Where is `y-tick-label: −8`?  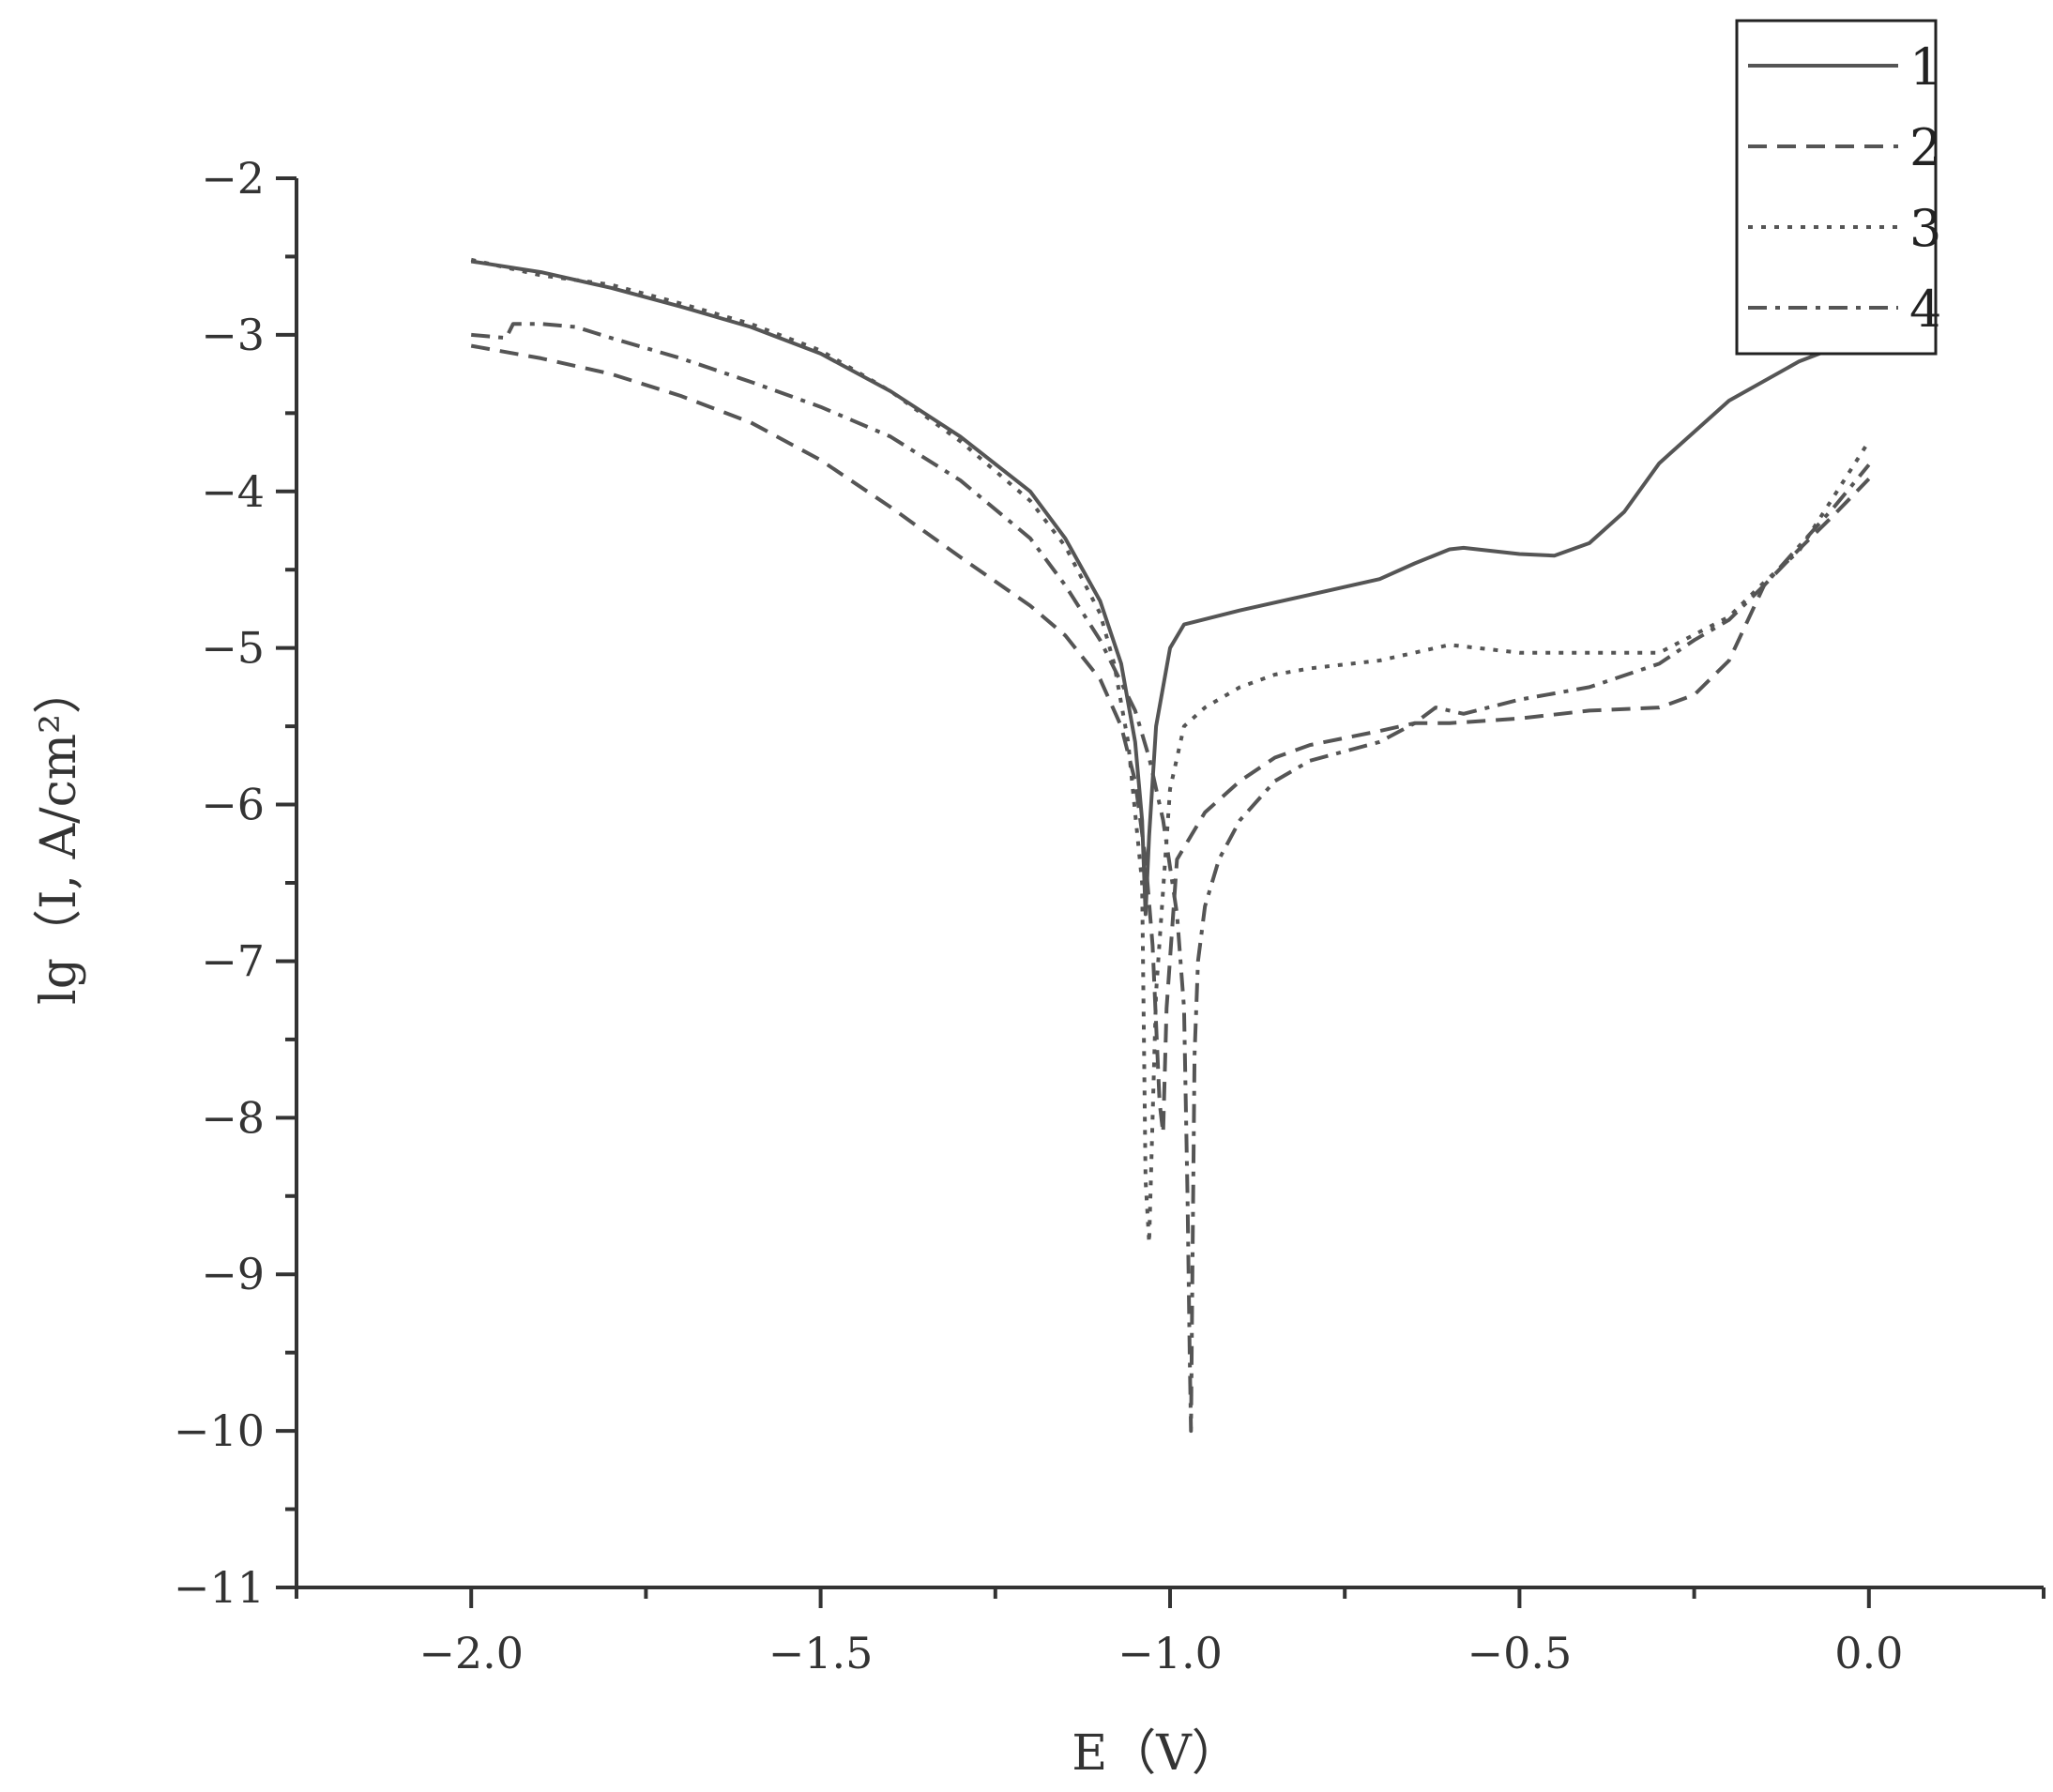 y-tick-label: −8 is located at coordinates (233, 1117).